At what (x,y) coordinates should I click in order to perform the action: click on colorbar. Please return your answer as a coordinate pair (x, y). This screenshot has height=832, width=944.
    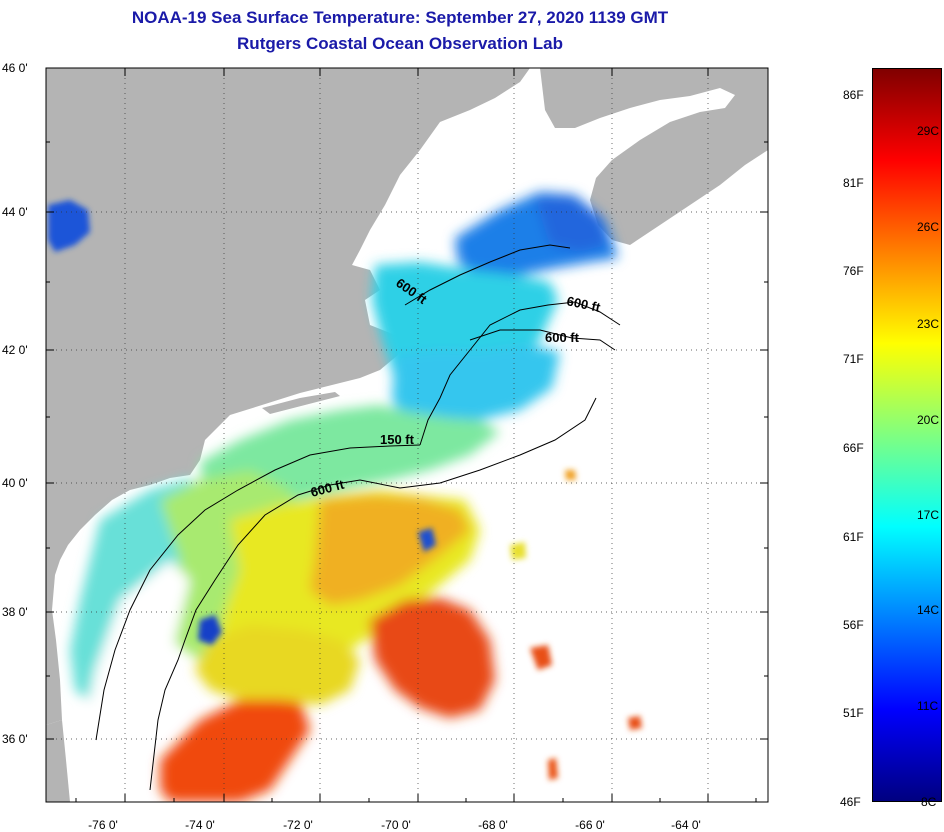
    Looking at the image, I should click on (907, 435).